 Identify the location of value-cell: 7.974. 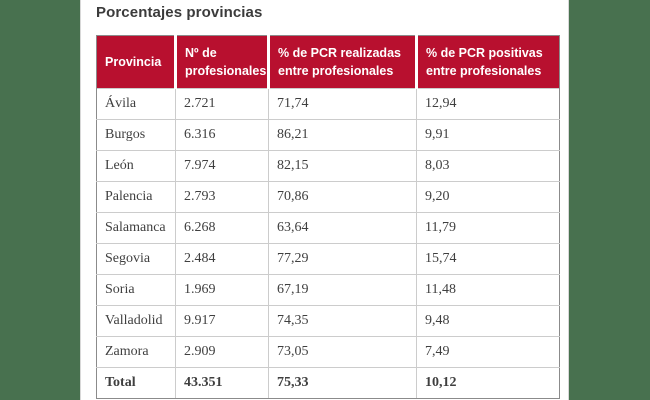
(222, 166).